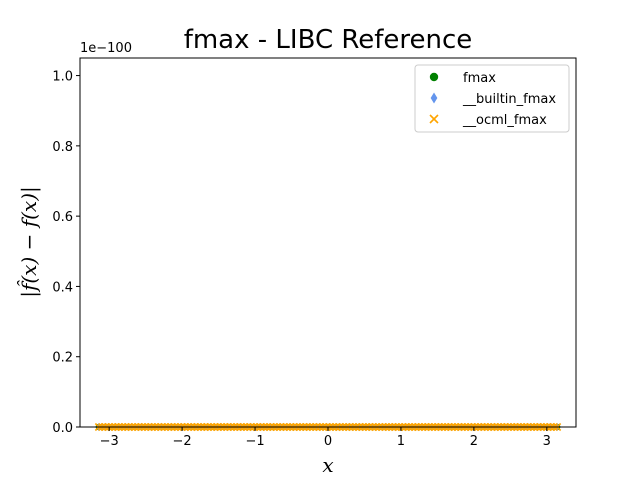 This screenshot has height=480, width=640. I want to click on y-tick-label: 0.6, so click(62, 217).